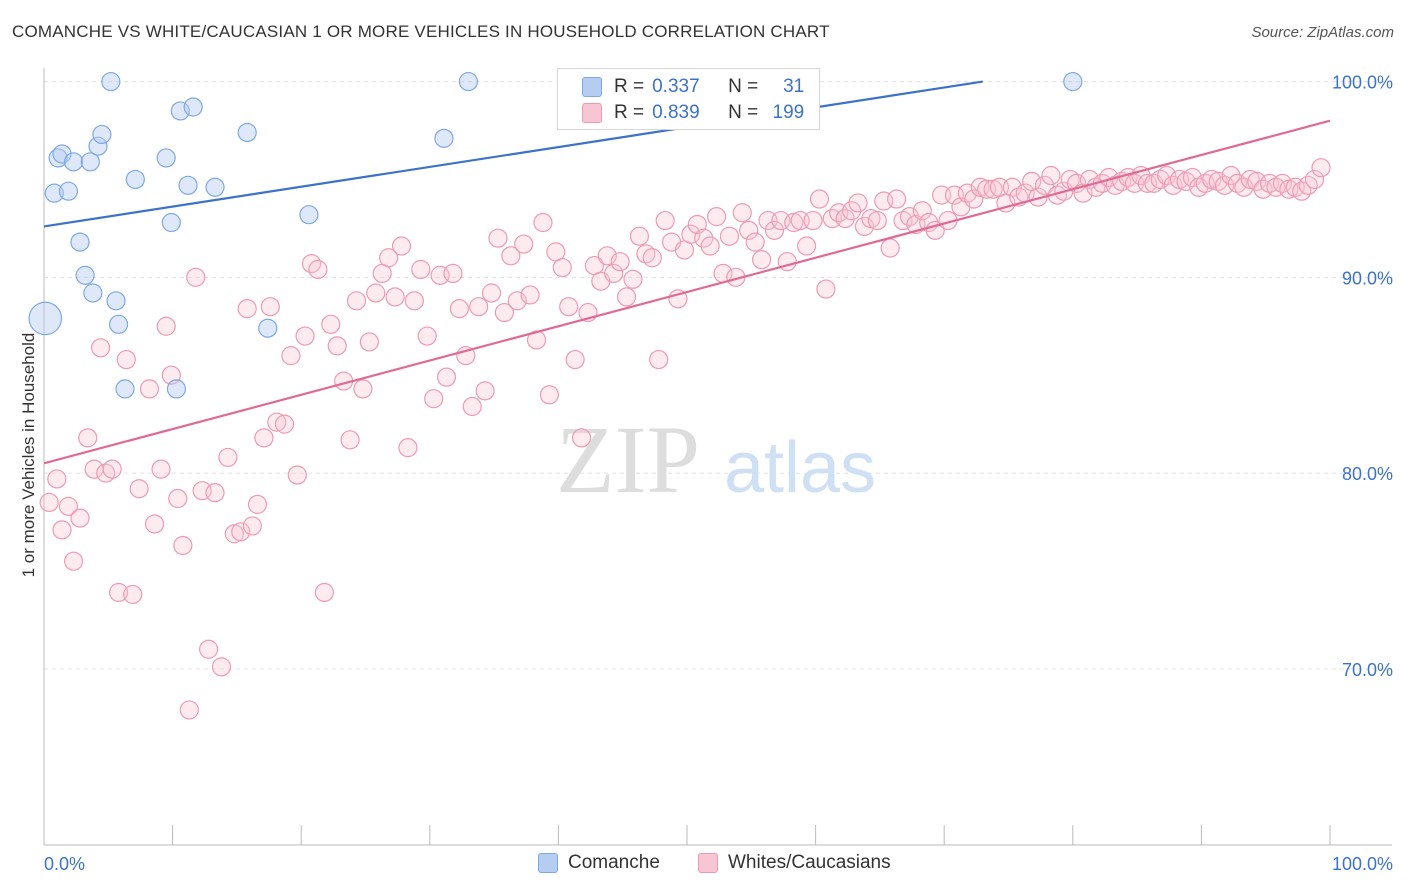 Image resolution: width=1406 pixels, height=892 pixels. Describe the element at coordinates (614, 862) in the screenshot. I see `legend-label-comanche: Comanche` at that location.